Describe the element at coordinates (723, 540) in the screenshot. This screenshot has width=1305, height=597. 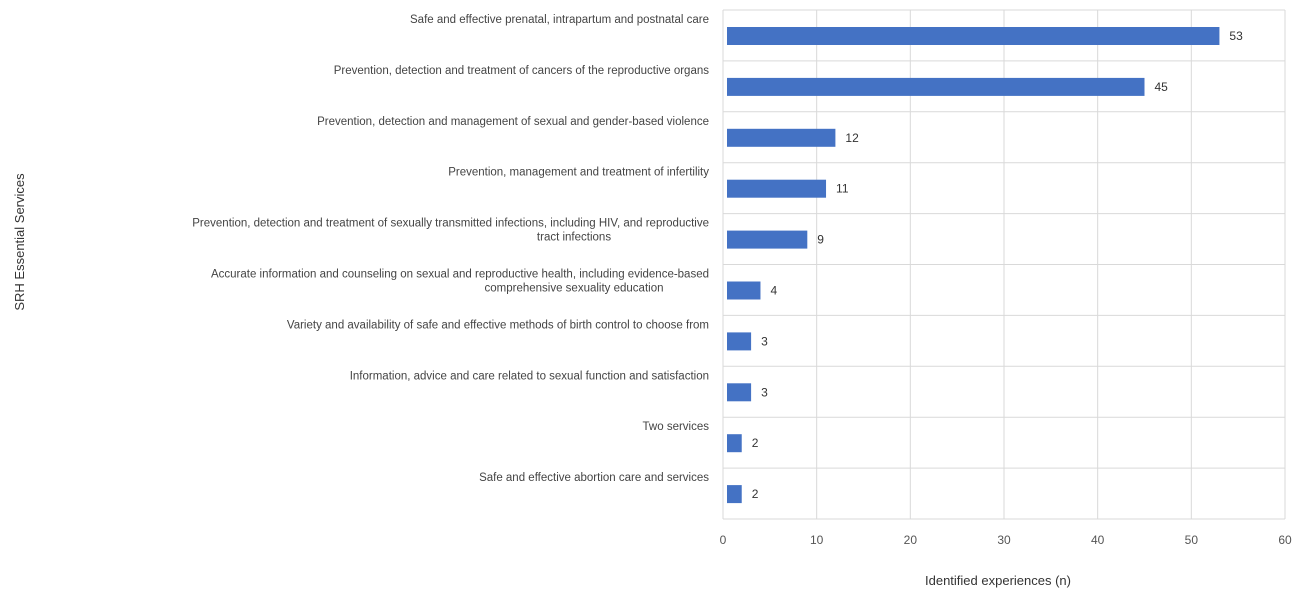
I see `x-tick-label: 0` at that location.